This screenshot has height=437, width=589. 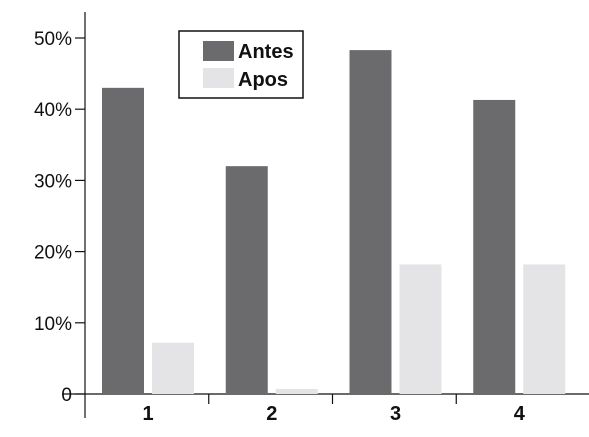 I want to click on x-category-label: 2, so click(x=271, y=414).